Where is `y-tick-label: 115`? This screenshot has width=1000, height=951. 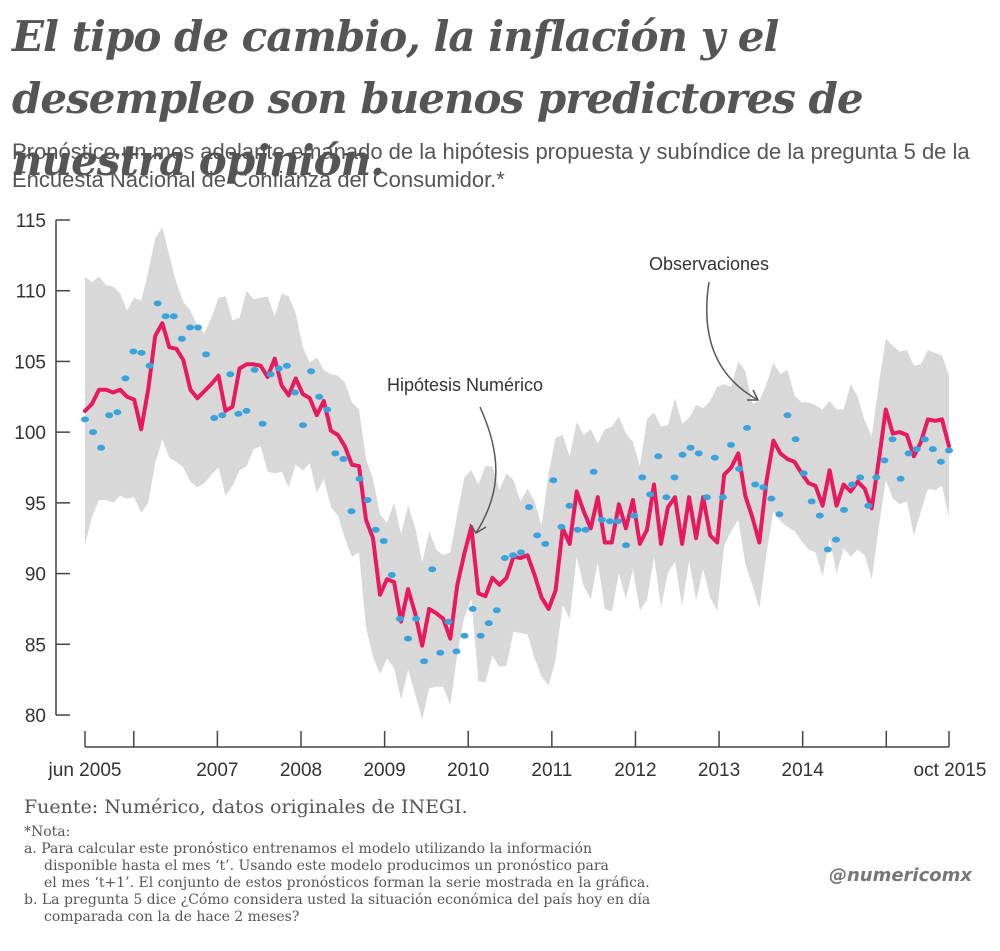 y-tick-label: 115 is located at coordinates (31, 221).